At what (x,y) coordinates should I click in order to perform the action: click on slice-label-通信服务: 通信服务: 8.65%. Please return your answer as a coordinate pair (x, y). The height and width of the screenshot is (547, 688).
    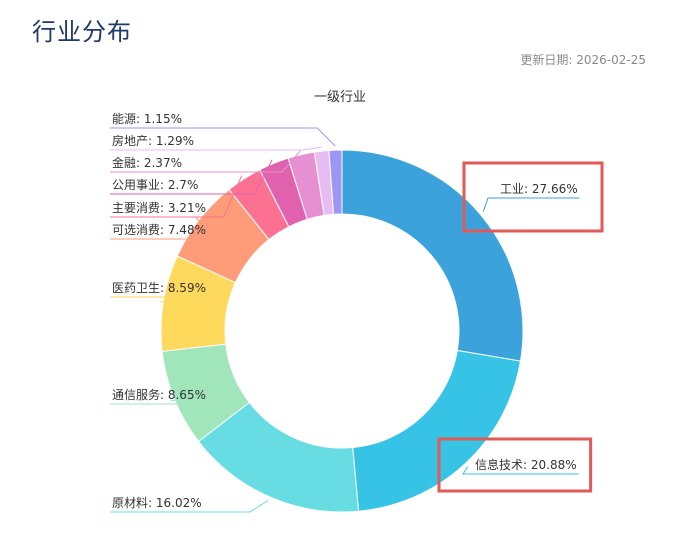
    Looking at the image, I should click on (159, 394).